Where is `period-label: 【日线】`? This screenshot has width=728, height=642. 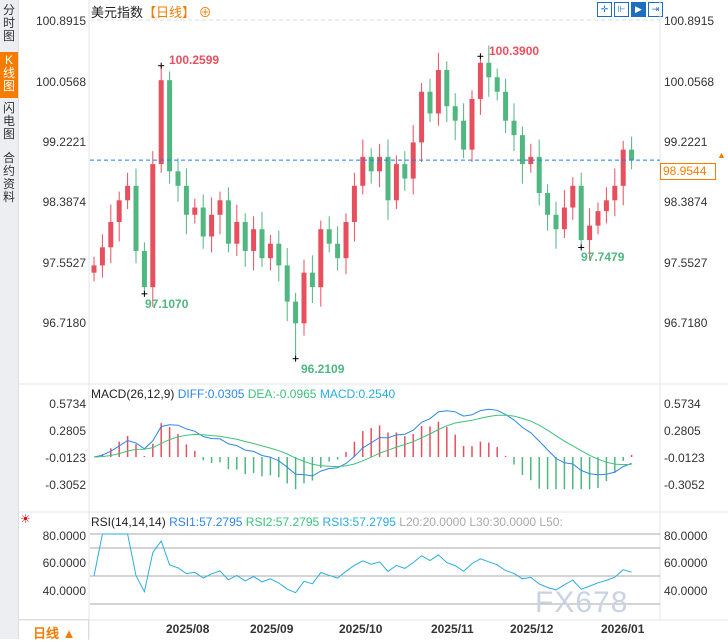 period-label: 【日线】 is located at coordinates (169, 12).